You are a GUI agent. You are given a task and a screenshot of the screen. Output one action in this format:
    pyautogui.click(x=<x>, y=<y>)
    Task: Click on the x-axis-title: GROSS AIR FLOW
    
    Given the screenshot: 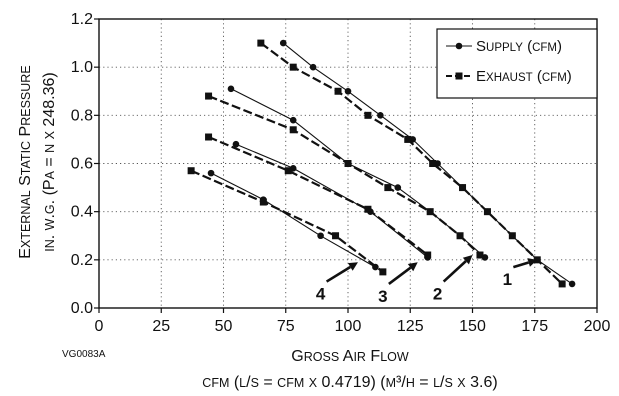 What is the action you would take?
    pyautogui.click(x=350, y=356)
    